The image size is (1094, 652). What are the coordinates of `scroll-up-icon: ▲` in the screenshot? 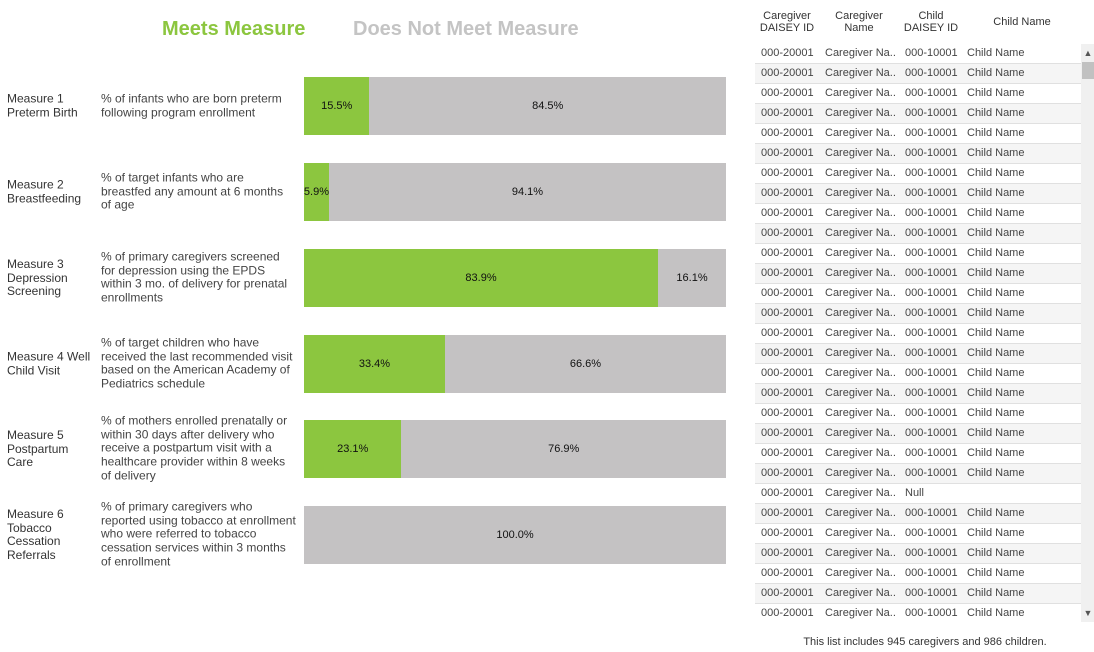 It's located at (1088, 53).